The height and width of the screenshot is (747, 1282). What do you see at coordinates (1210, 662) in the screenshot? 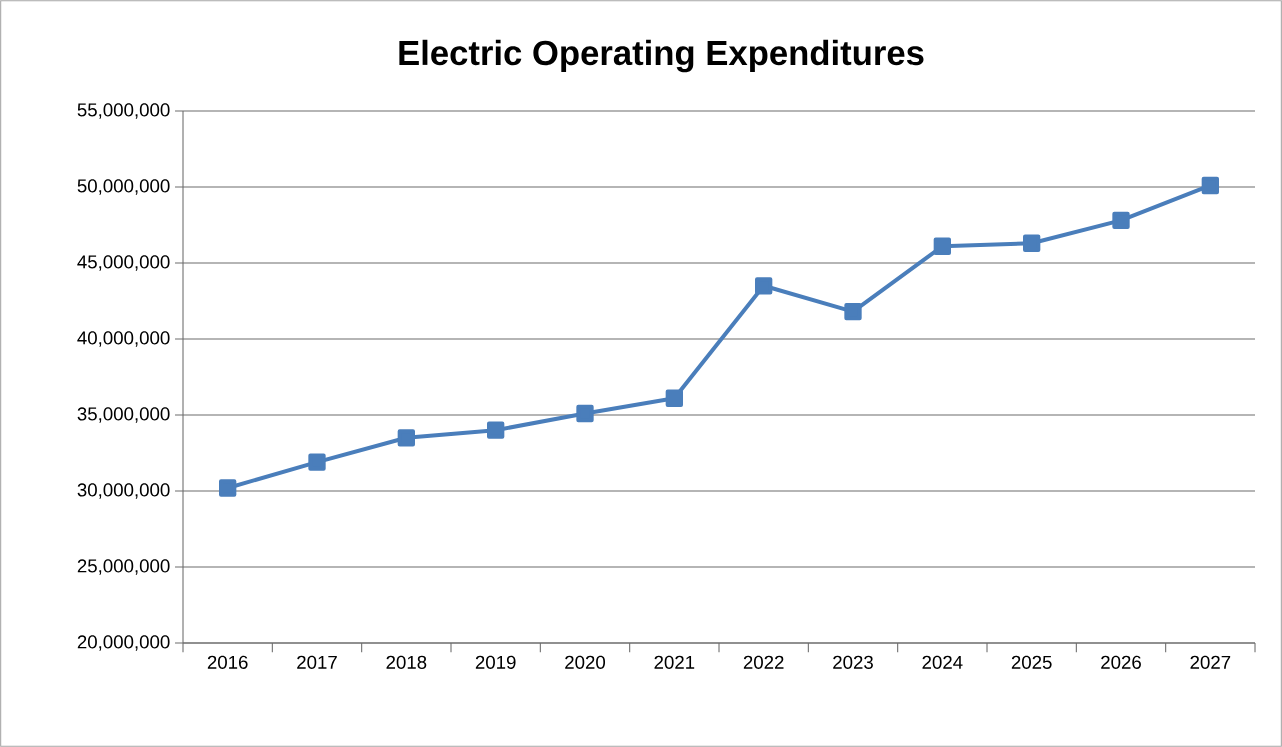
I see `x-tick-label: 2027` at bounding box center [1210, 662].